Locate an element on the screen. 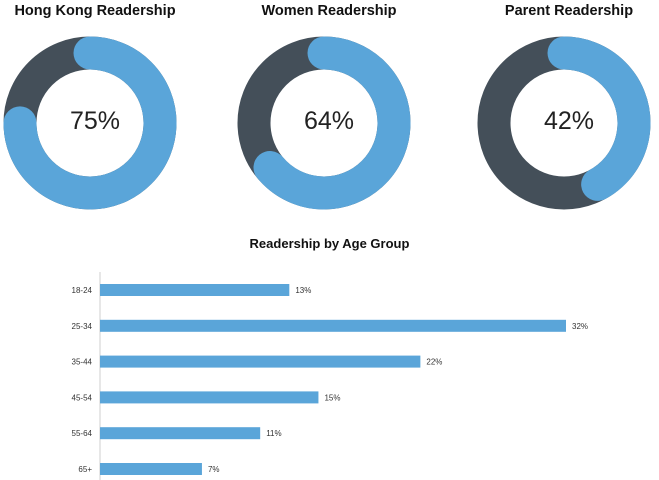  donut-percentage-label: 42% is located at coordinates (569, 121).